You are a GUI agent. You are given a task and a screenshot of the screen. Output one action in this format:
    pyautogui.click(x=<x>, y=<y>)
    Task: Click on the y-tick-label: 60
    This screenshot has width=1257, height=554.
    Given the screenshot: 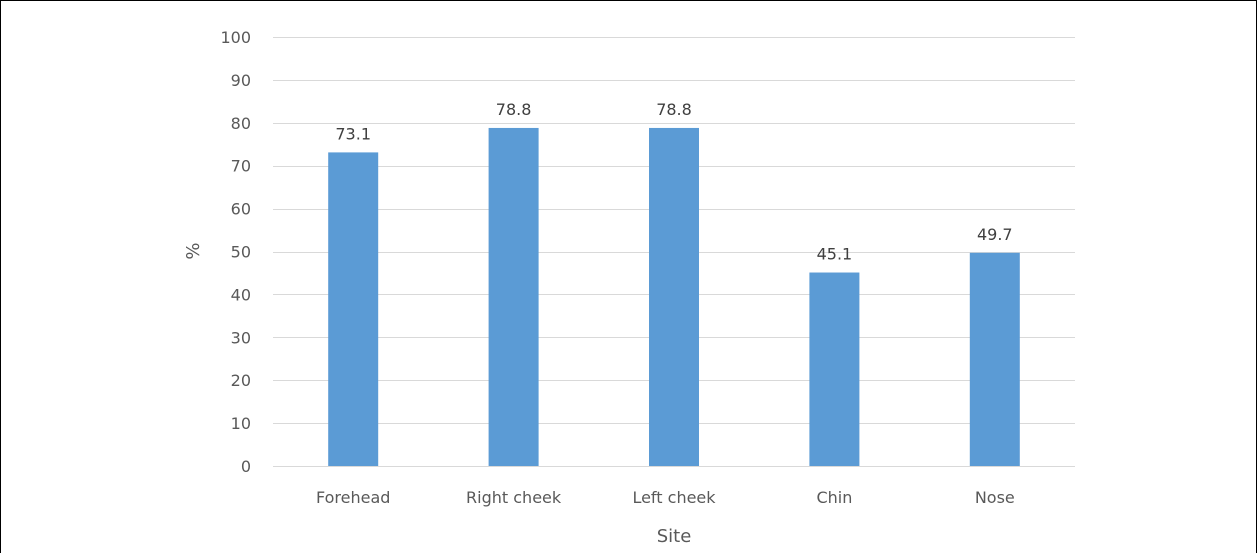 What is the action you would take?
    pyautogui.click(x=241, y=209)
    